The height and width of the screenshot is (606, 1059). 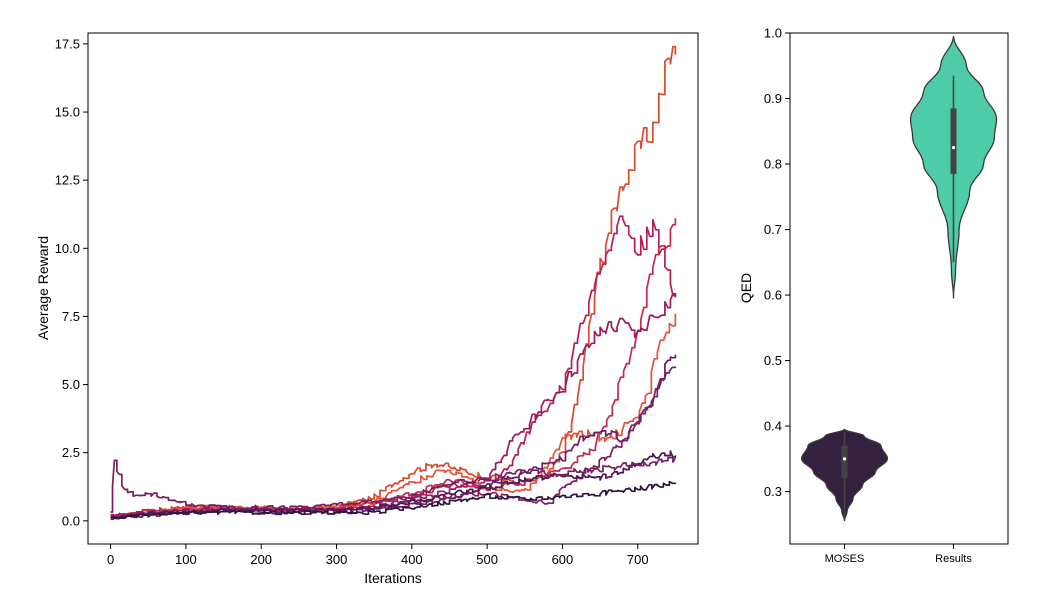 What do you see at coordinates (773, 360) in the screenshot?
I see `violin-y-tick-label: 0.5` at bounding box center [773, 360].